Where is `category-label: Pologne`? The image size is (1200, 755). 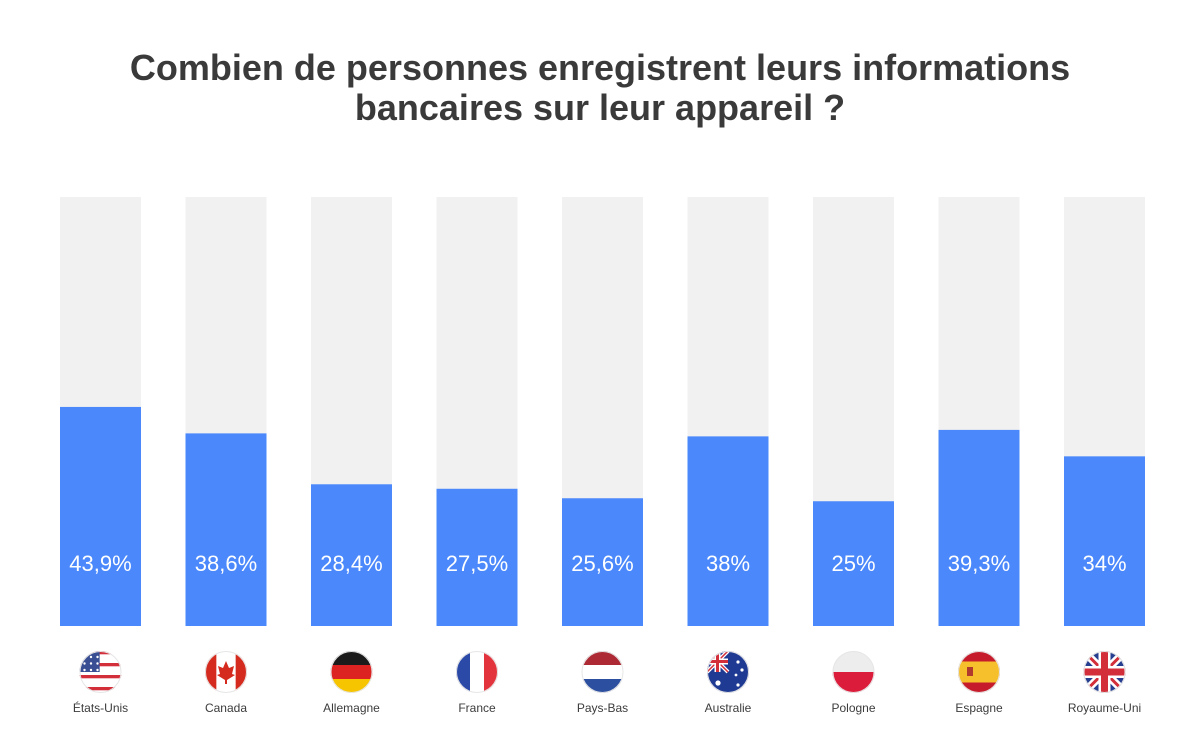 category-label: Pologne is located at coordinates (853, 708).